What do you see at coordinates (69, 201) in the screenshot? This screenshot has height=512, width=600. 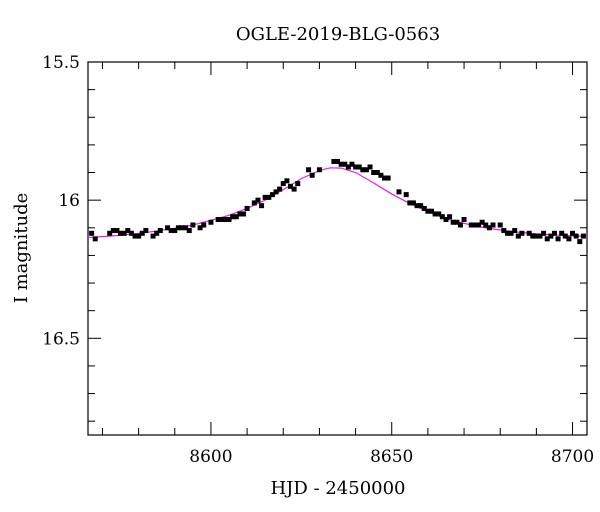 I see `y-tick-label: 16` at bounding box center [69, 201].